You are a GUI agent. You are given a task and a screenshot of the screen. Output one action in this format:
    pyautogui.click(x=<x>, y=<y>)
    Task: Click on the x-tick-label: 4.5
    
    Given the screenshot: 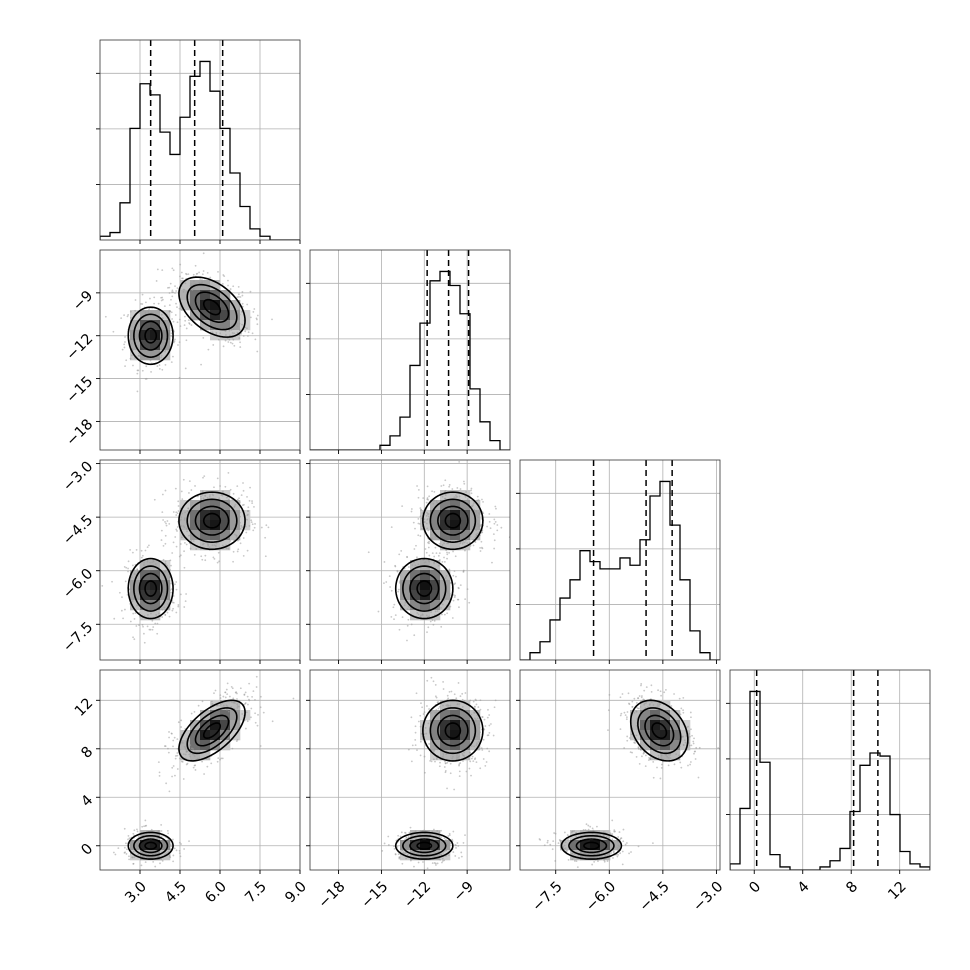 What is the action you would take?
    pyautogui.click(x=176, y=893)
    